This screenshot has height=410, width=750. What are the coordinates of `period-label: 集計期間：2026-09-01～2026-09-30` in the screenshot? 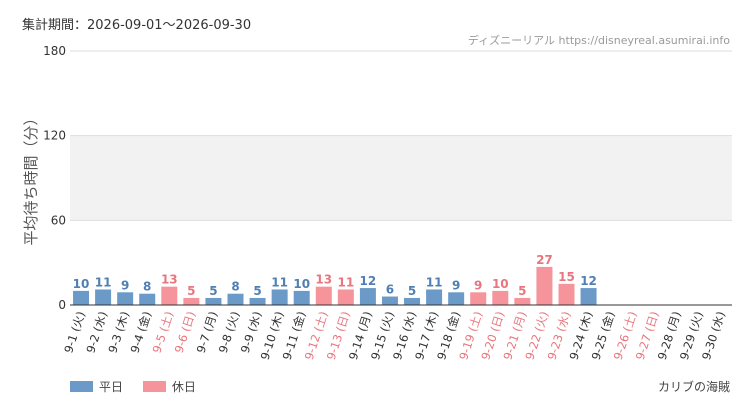 It's located at (137, 25).